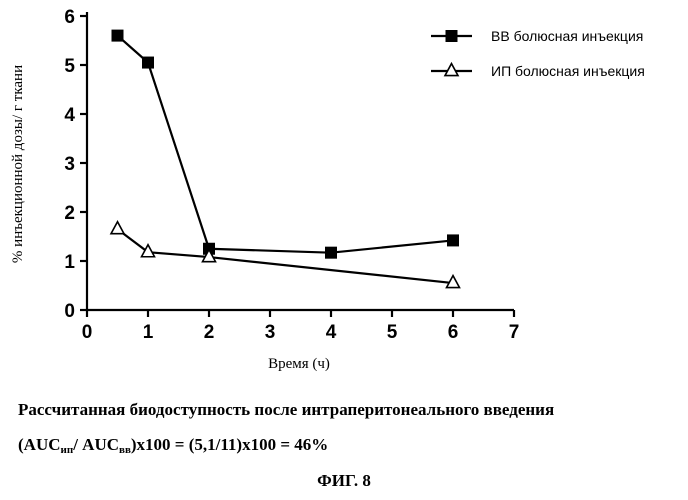 The image size is (688, 500). What do you see at coordinates (18, 164) in the screenshot?
I see `y-axis-title: % инъекционной дозы/ г ткани` at bounding box center [18, 164].